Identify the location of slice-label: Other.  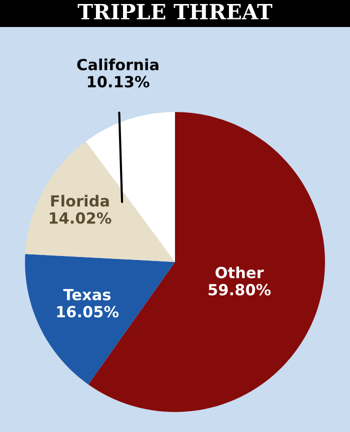
(240, 272).